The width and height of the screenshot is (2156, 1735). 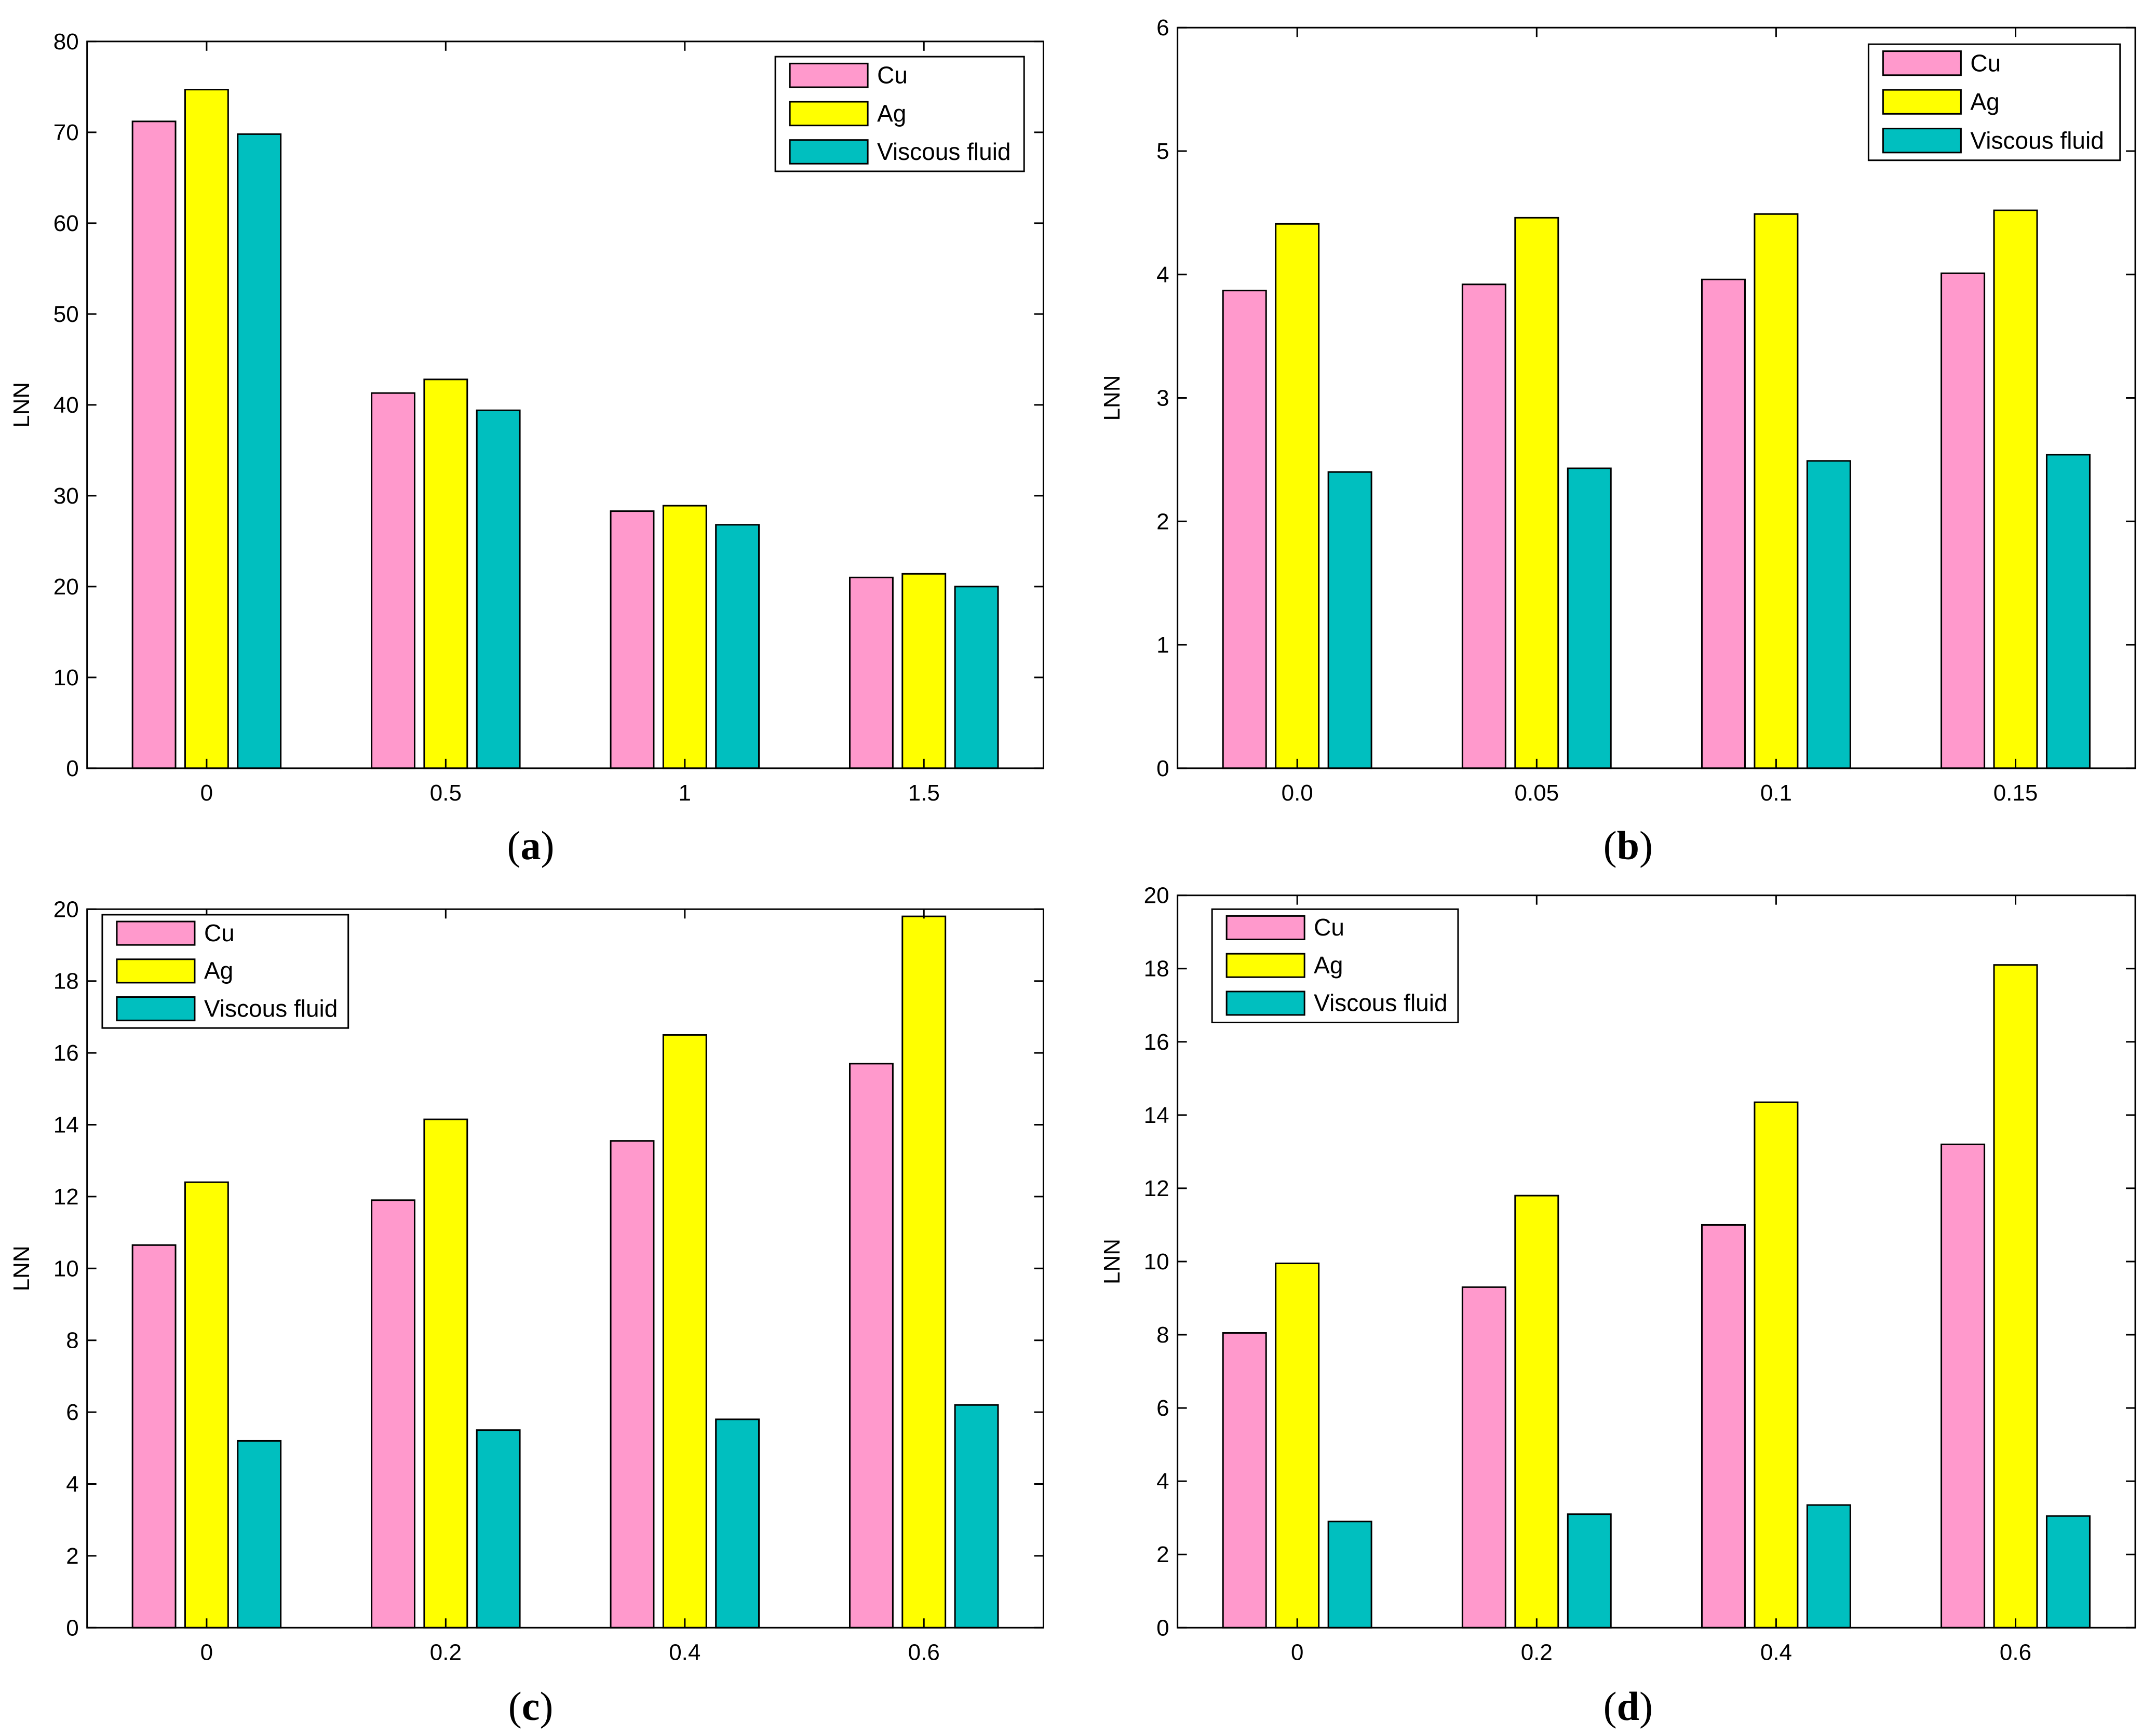 I want to click on y-tick-label: 50, so click(x=66, y=314).